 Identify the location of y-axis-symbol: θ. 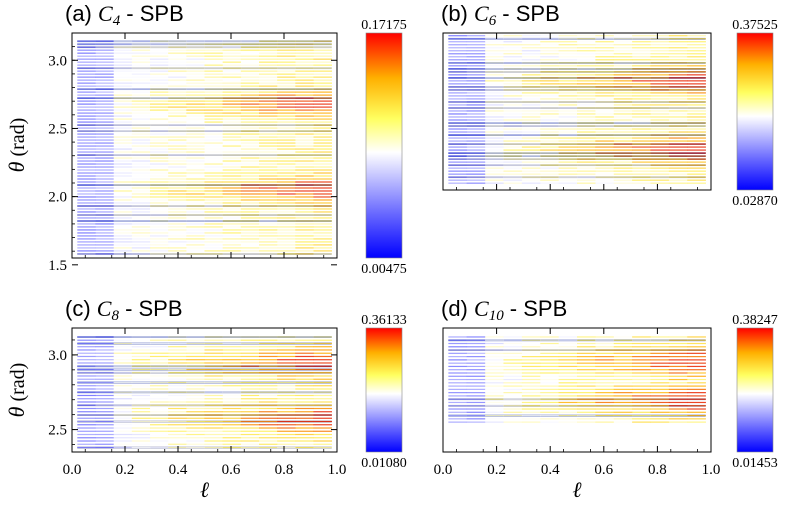
(16, 166).